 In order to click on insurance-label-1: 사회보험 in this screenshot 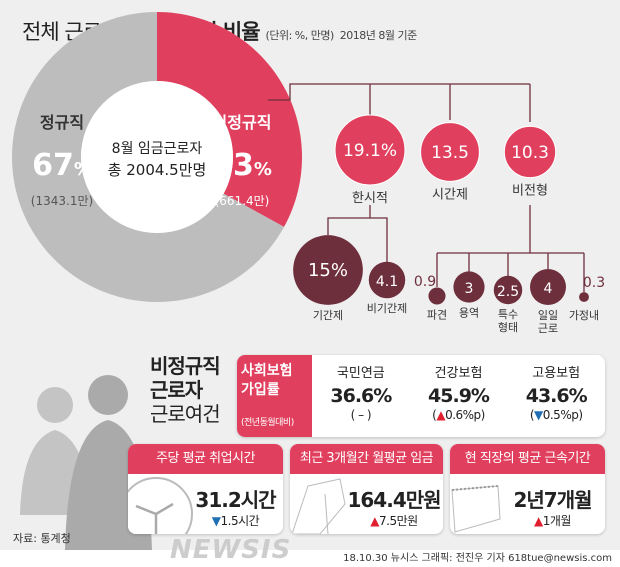, I will do `click(267, 371)`.